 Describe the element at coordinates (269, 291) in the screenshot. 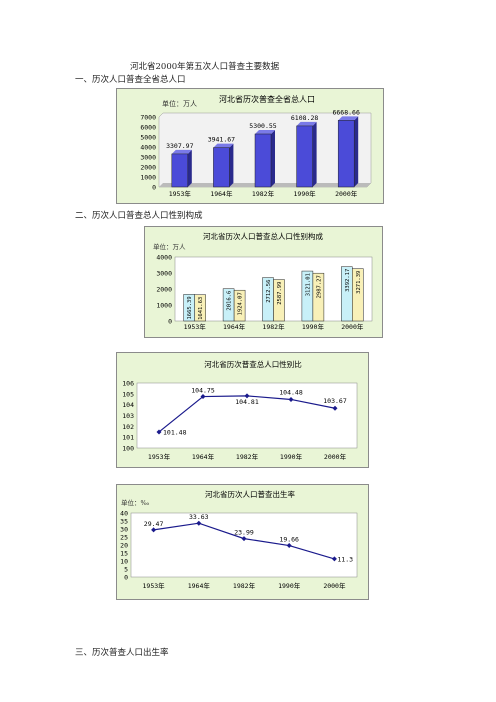

I see `bar-value-label: 2712.56` at that location.